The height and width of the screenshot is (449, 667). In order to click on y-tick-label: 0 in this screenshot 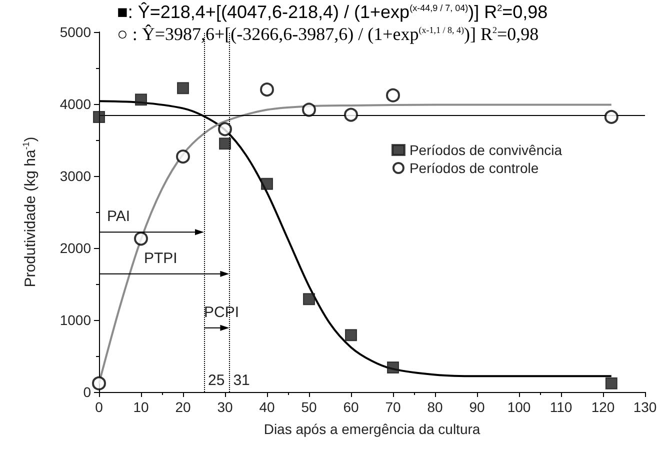, I will do `click(87, 392)`.